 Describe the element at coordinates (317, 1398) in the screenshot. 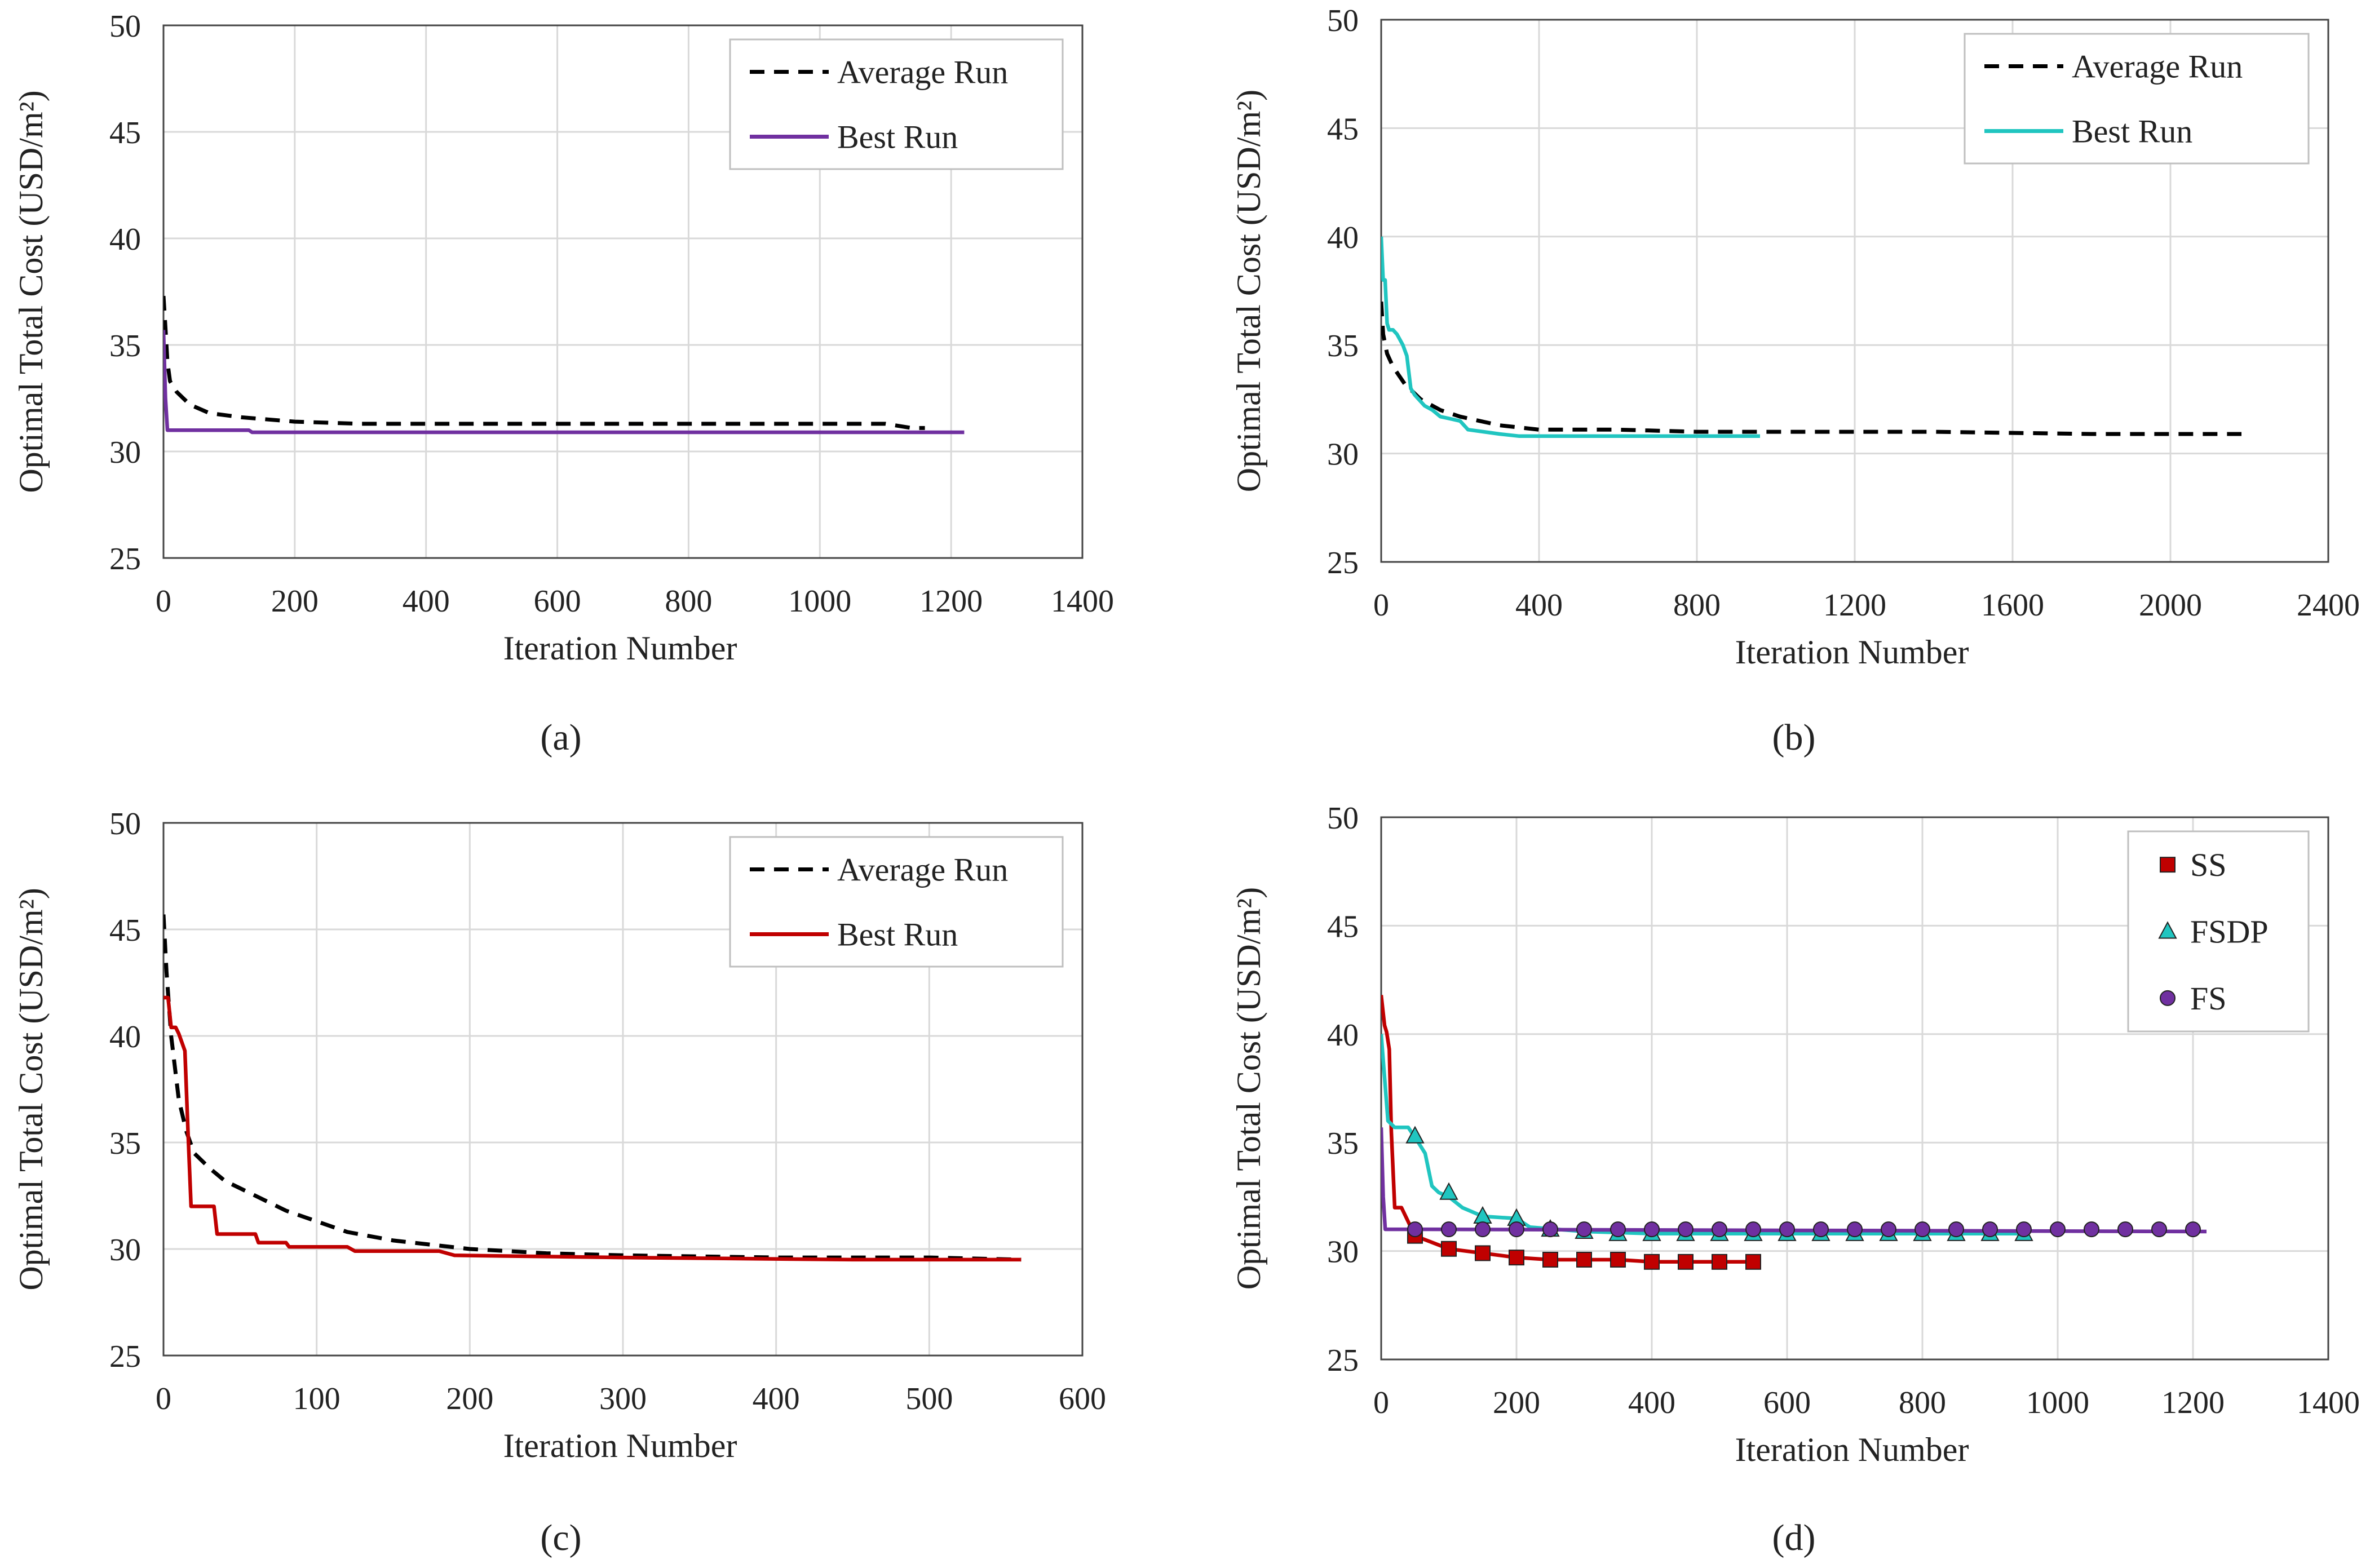

I see `x-tick-label: 100` at that location.